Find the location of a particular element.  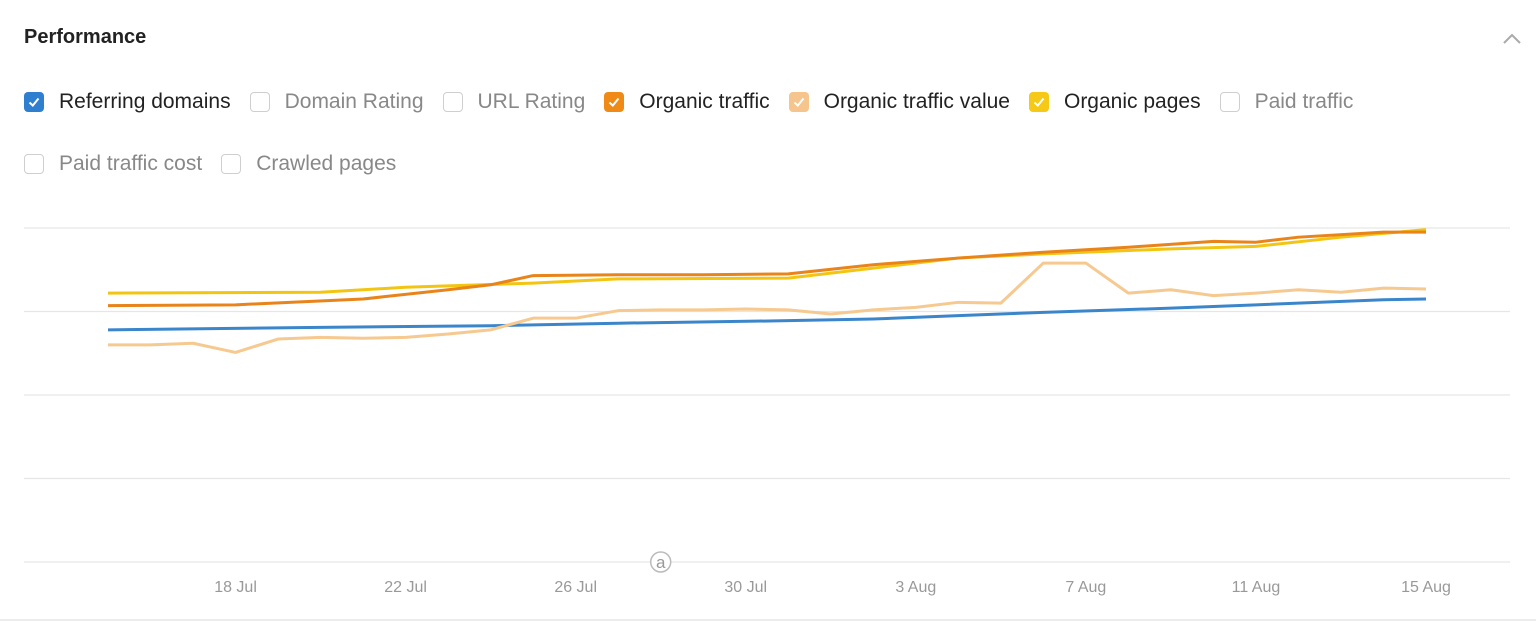

x-tick-label: 22 Jul is located at coordinates (405, 587).